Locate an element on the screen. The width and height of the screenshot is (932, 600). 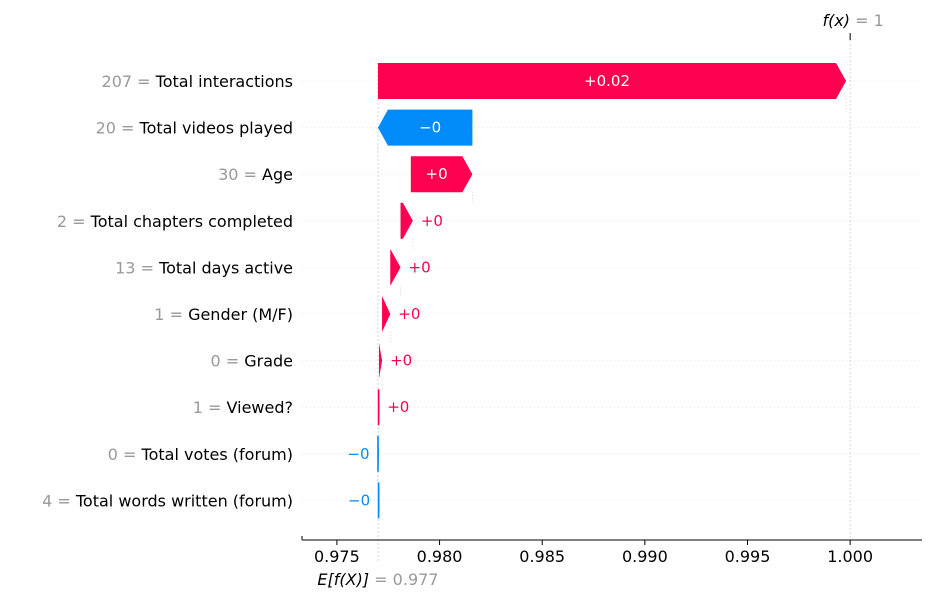
feature-name: Grade is located at coordinates (268, 360).